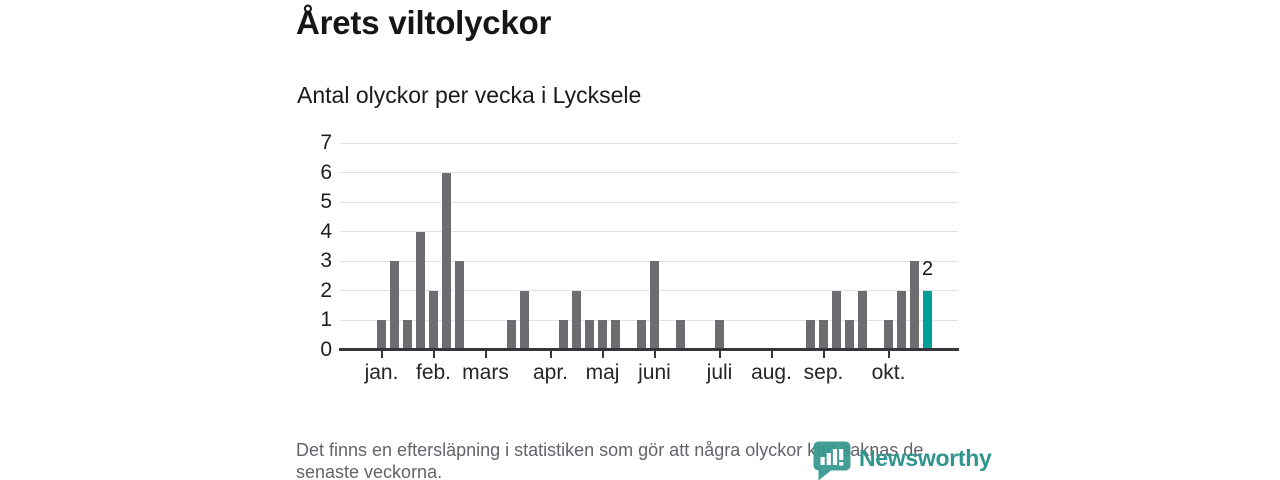 Image resolution: width=1280 pixels, height=480 pixels. What do you see at coordinates (326, 261) in the screenshot?
I see `y-tick-label: 3` at bounding box center [326, 261].